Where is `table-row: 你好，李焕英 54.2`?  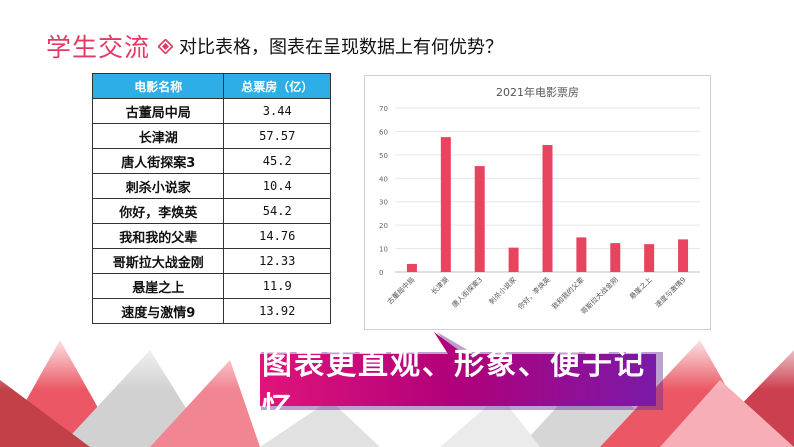 table-row: 你好，李焕英 54.2 is located at coordinates (211, 211).